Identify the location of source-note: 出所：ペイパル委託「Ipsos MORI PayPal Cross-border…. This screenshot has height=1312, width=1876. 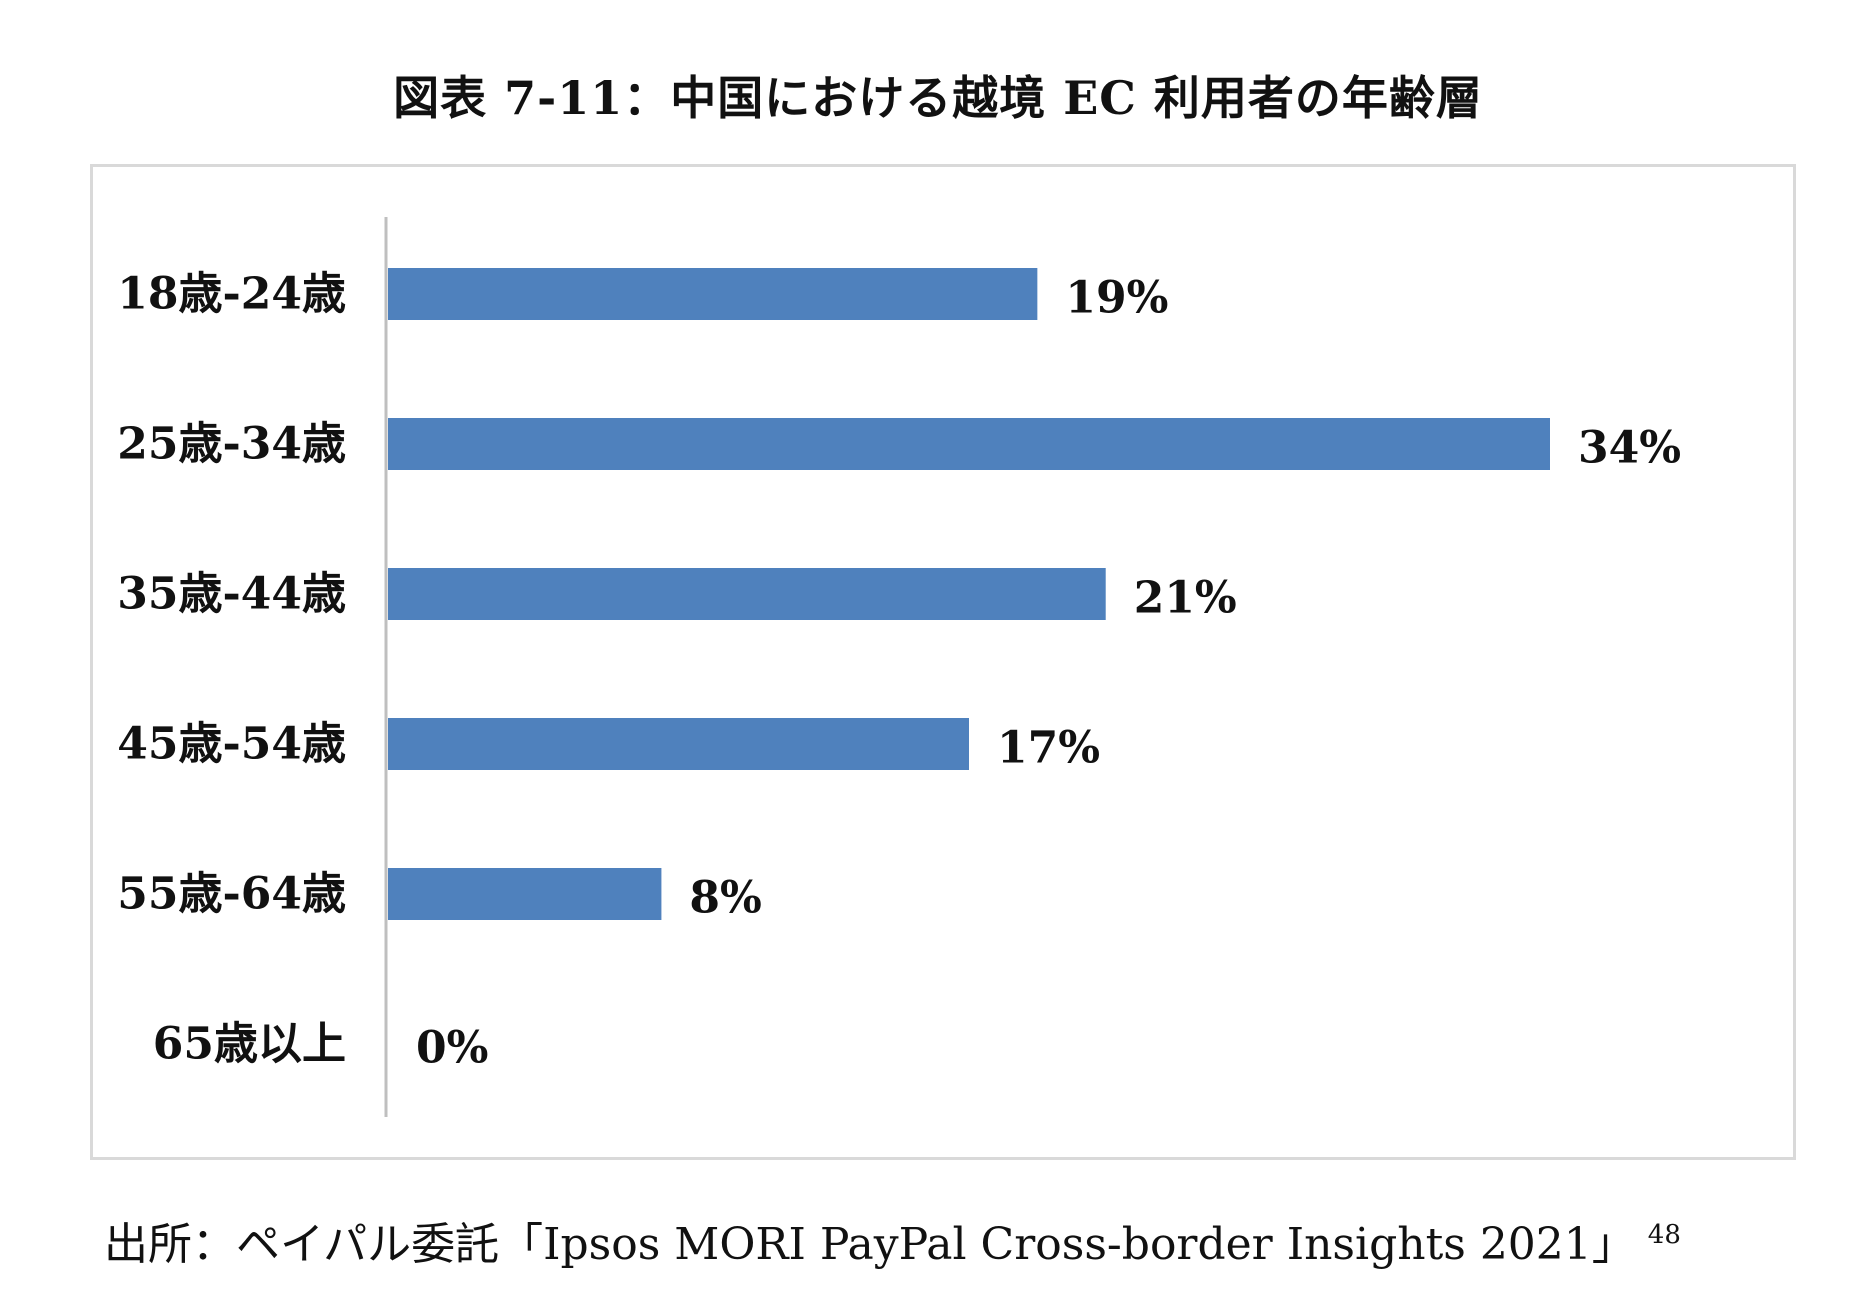
(892, 1240).